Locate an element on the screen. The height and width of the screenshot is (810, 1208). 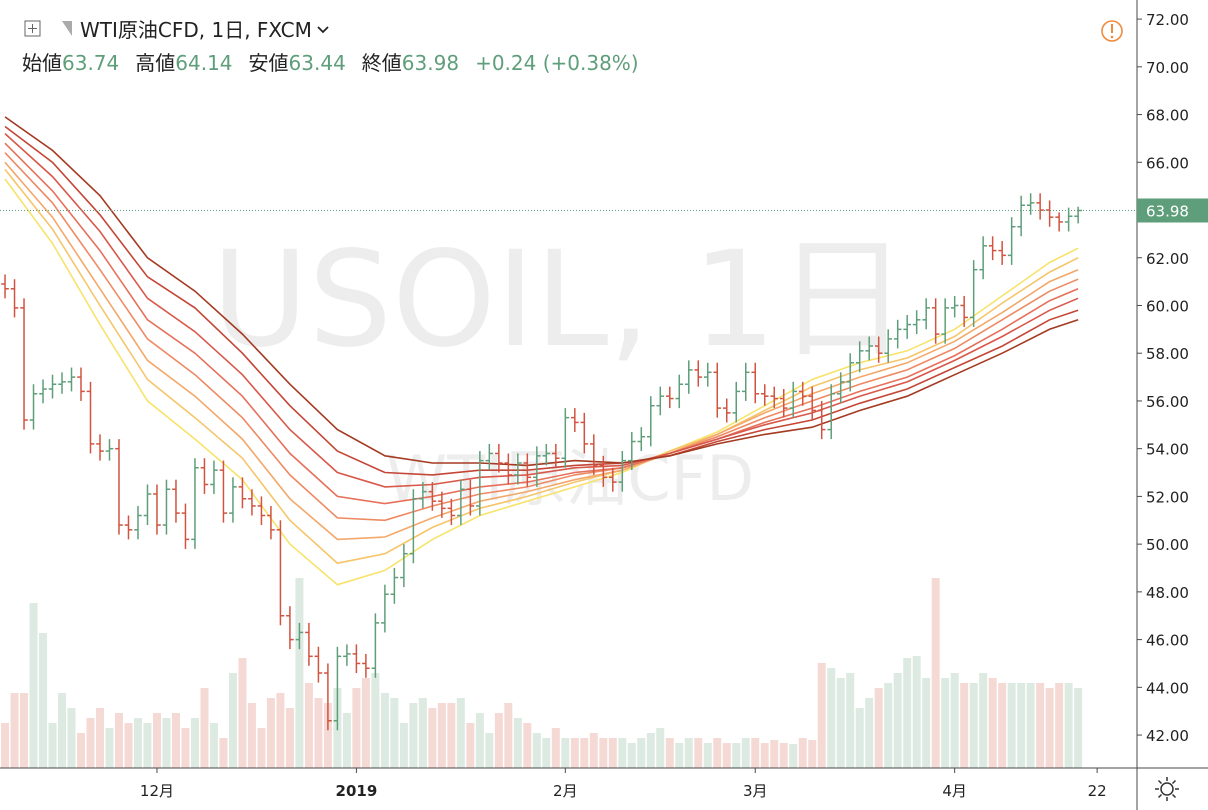
settings-icon is located at coordinates (1167, 789).